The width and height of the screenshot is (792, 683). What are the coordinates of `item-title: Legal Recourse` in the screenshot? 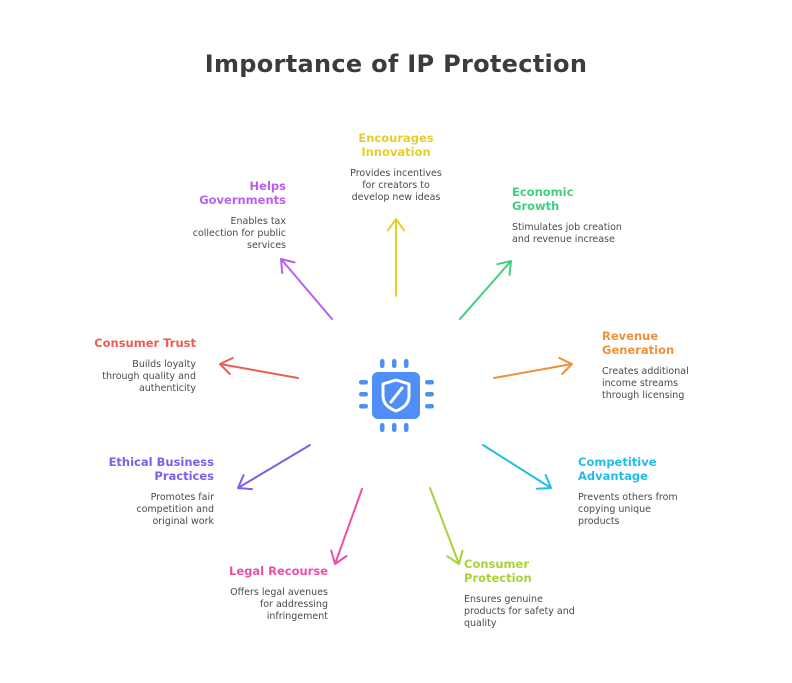 It's located at (278, 571).